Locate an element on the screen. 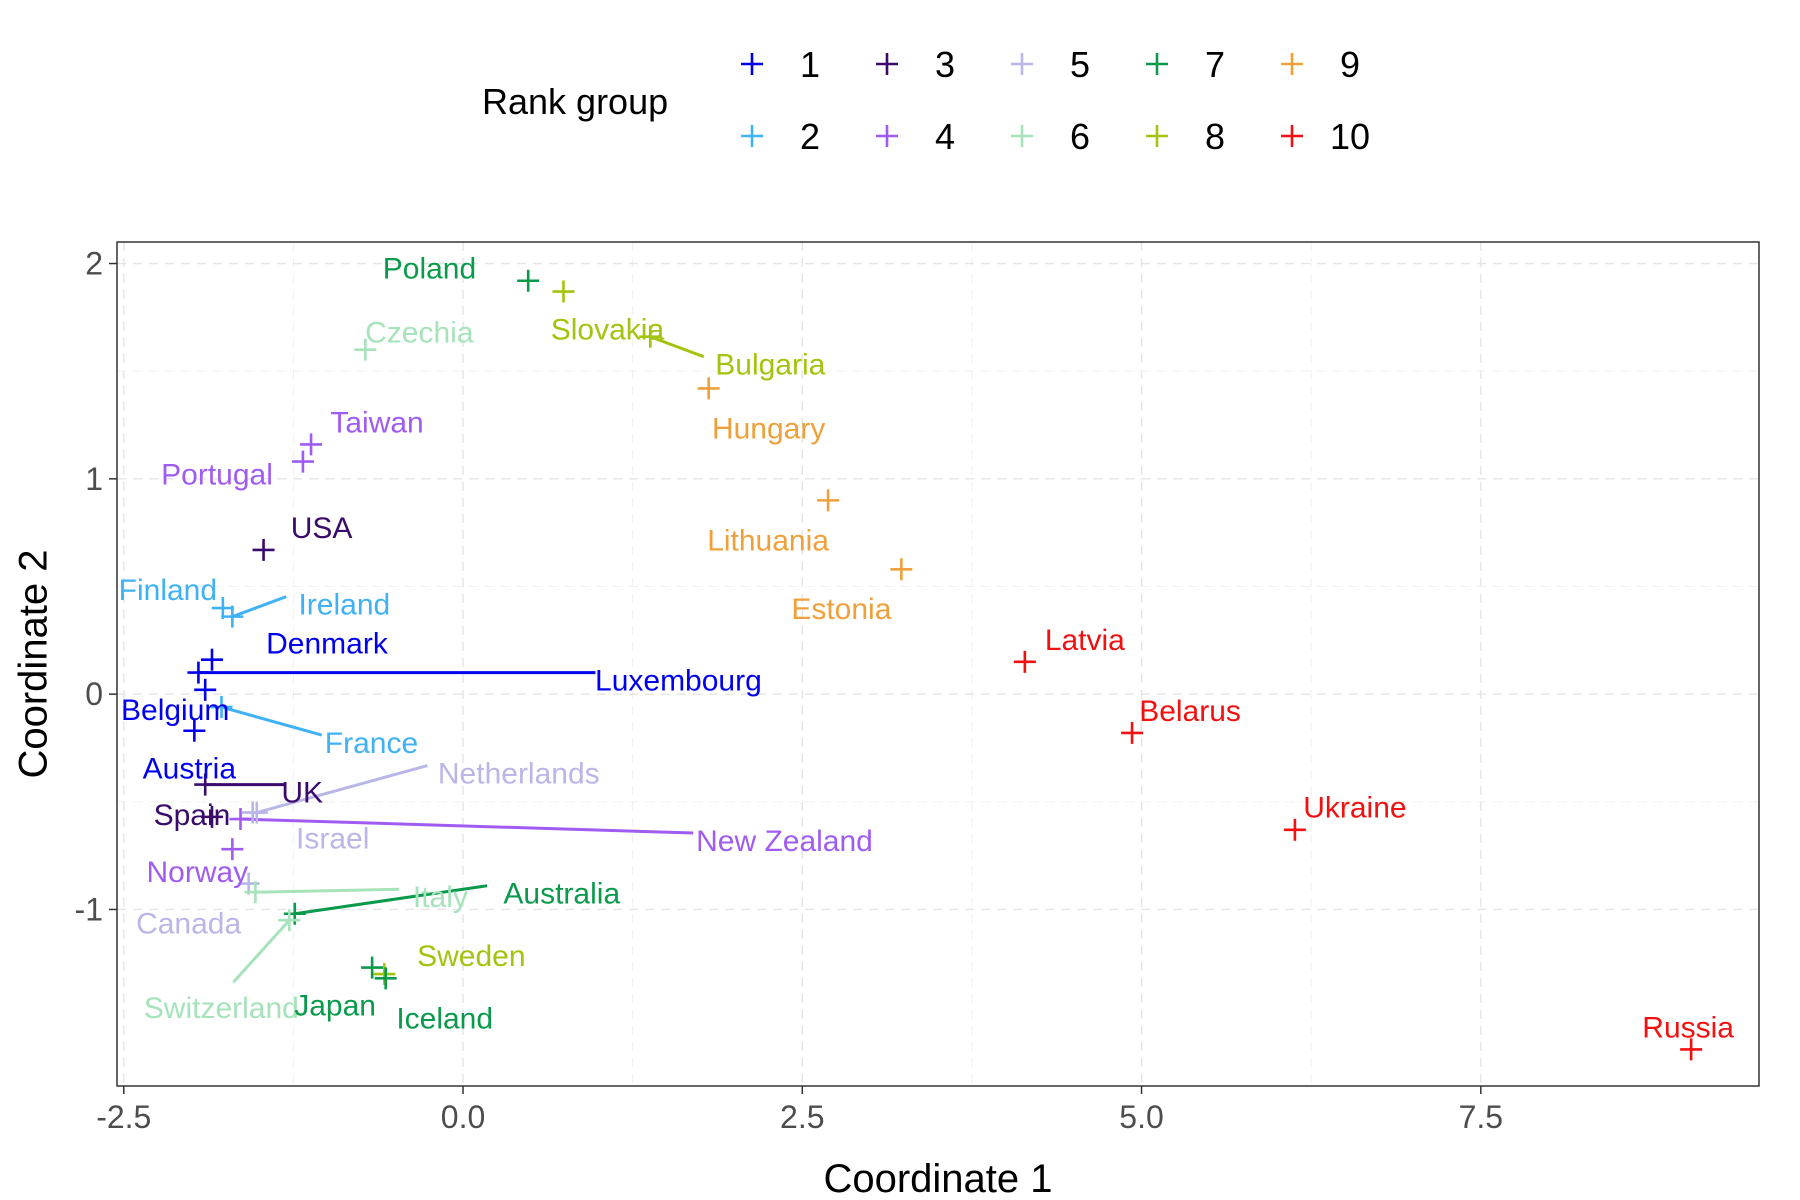  label-connector-switzerland is located at coordinates (261, 951).